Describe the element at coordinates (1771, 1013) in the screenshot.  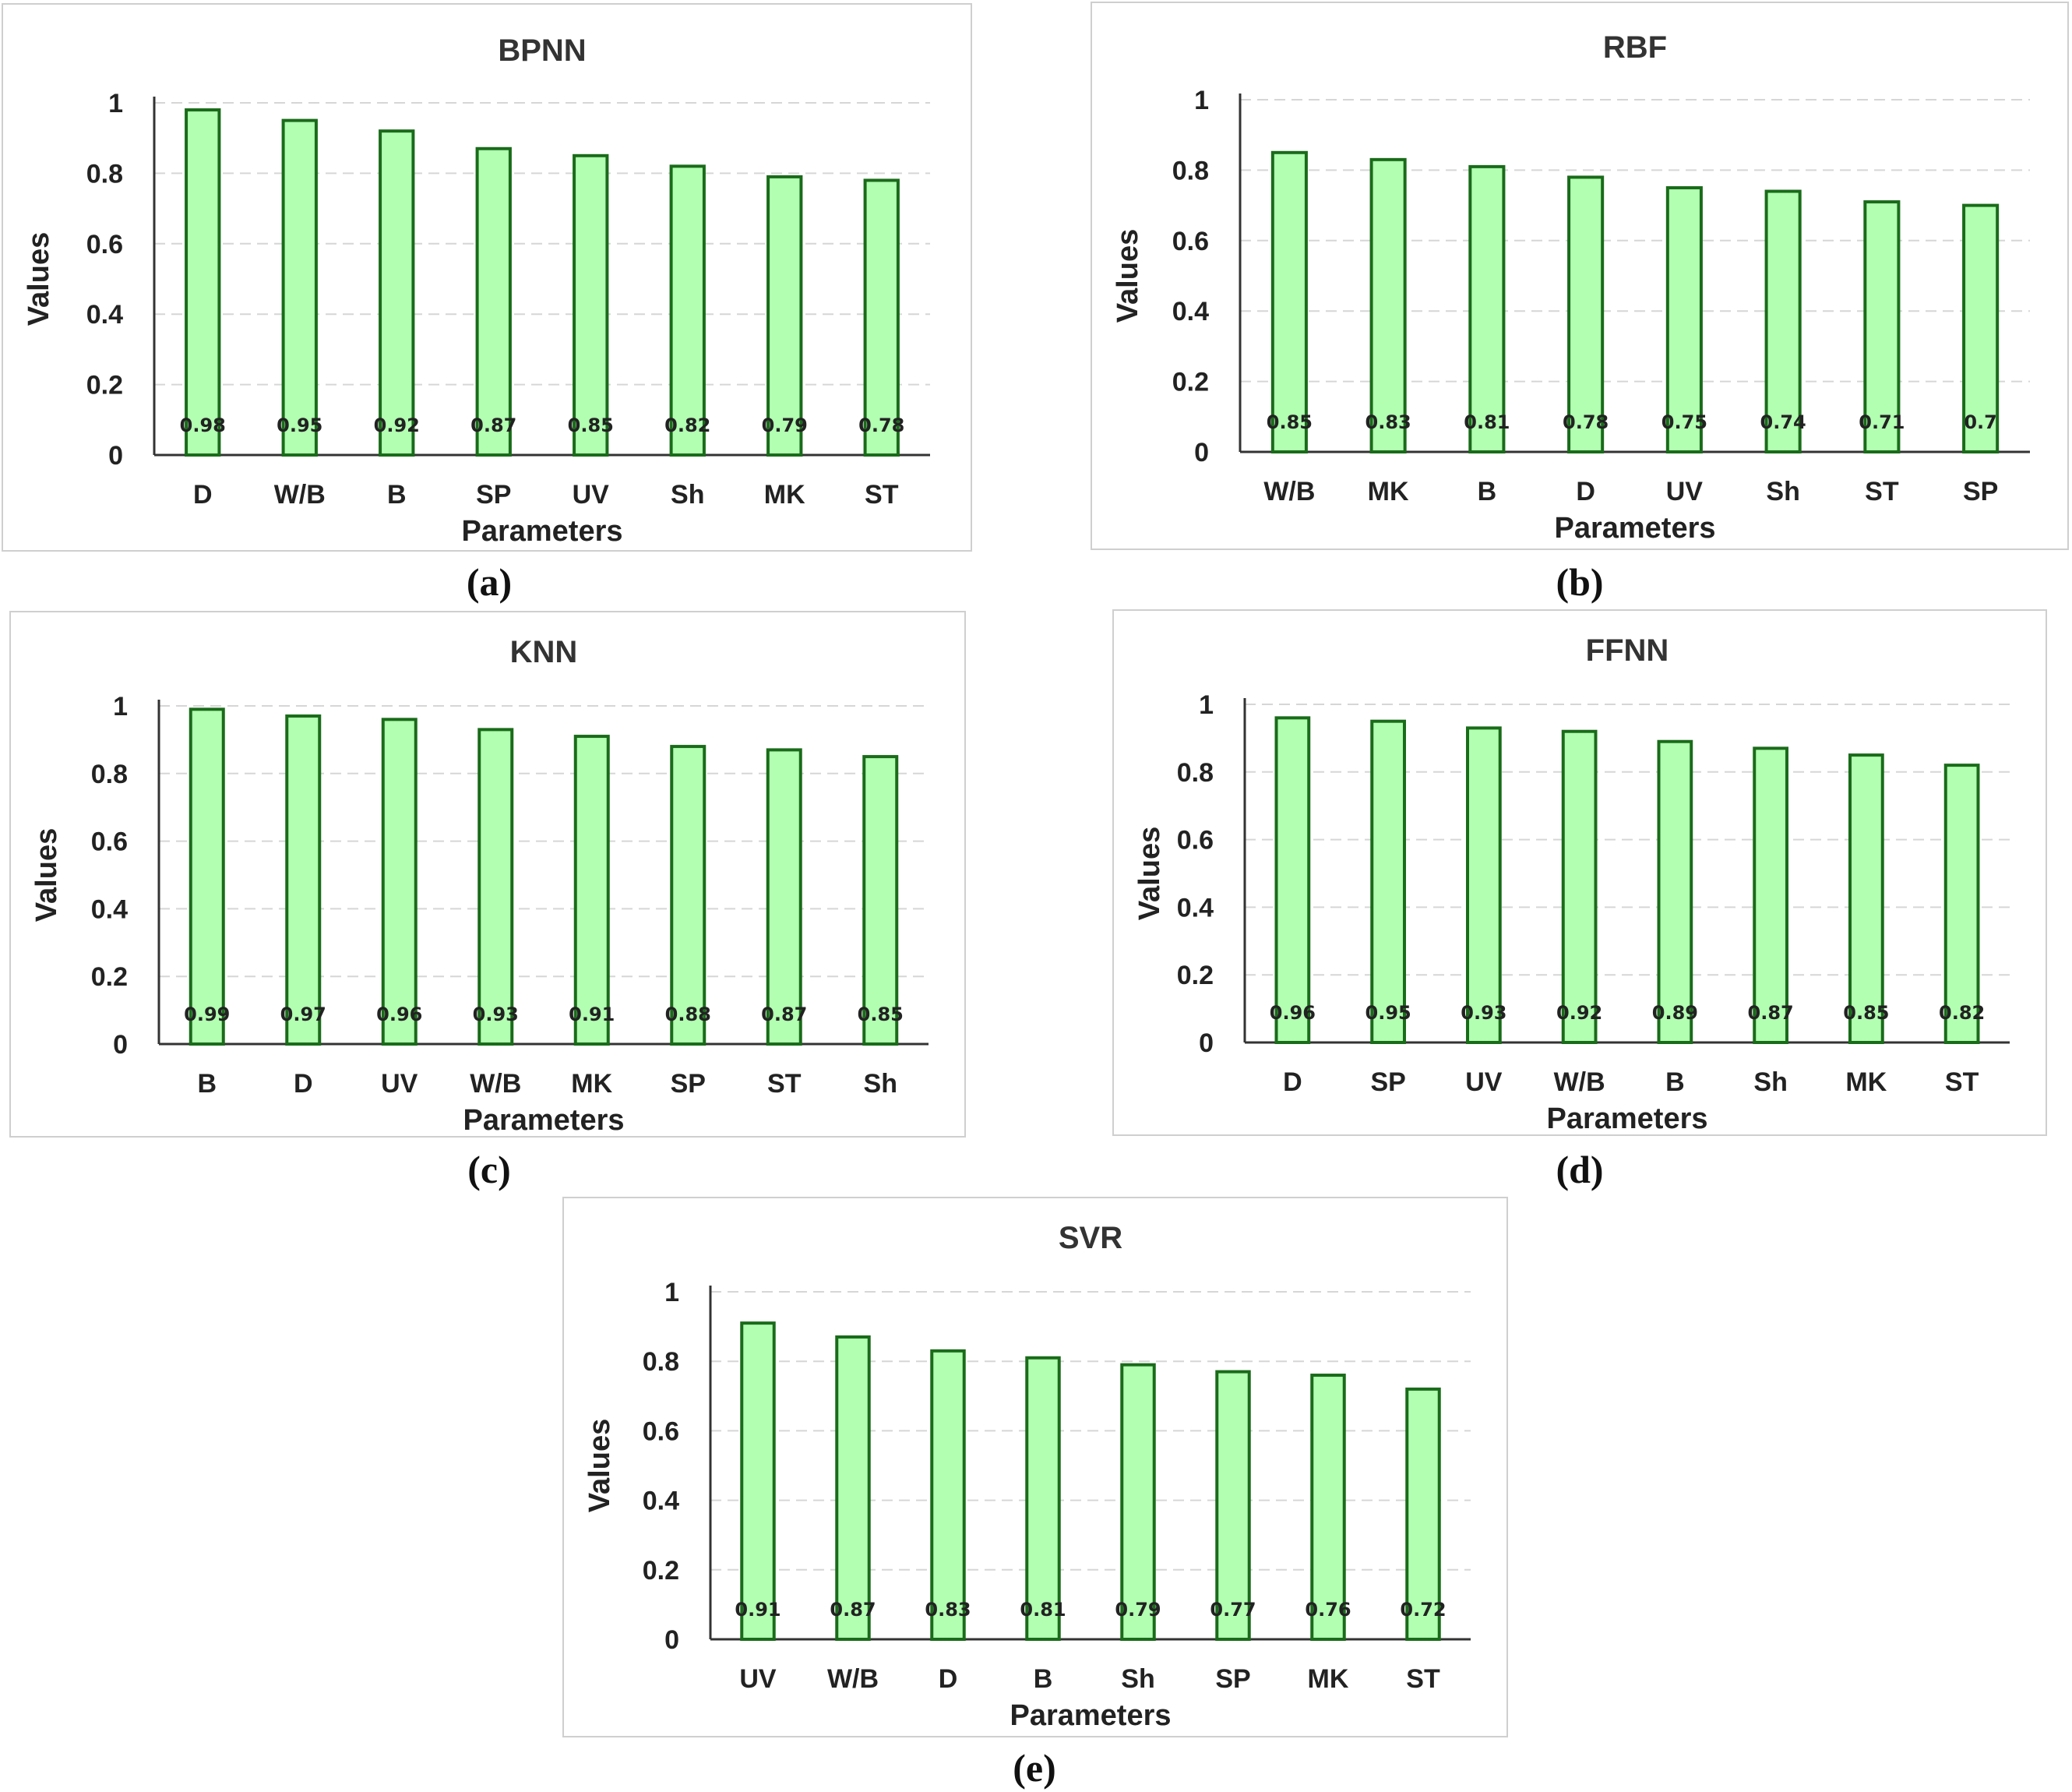
I see `chart-d-data-label: 0.87` at that location.